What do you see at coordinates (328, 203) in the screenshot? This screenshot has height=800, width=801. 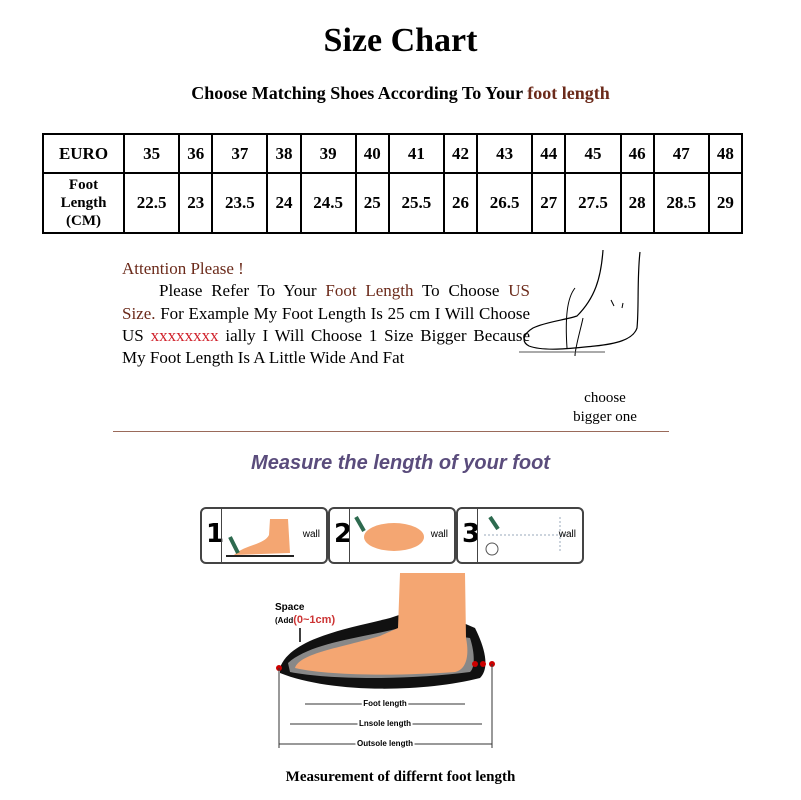 I see `foot-length-cell: 24.5` at bounding box center [328, 203].